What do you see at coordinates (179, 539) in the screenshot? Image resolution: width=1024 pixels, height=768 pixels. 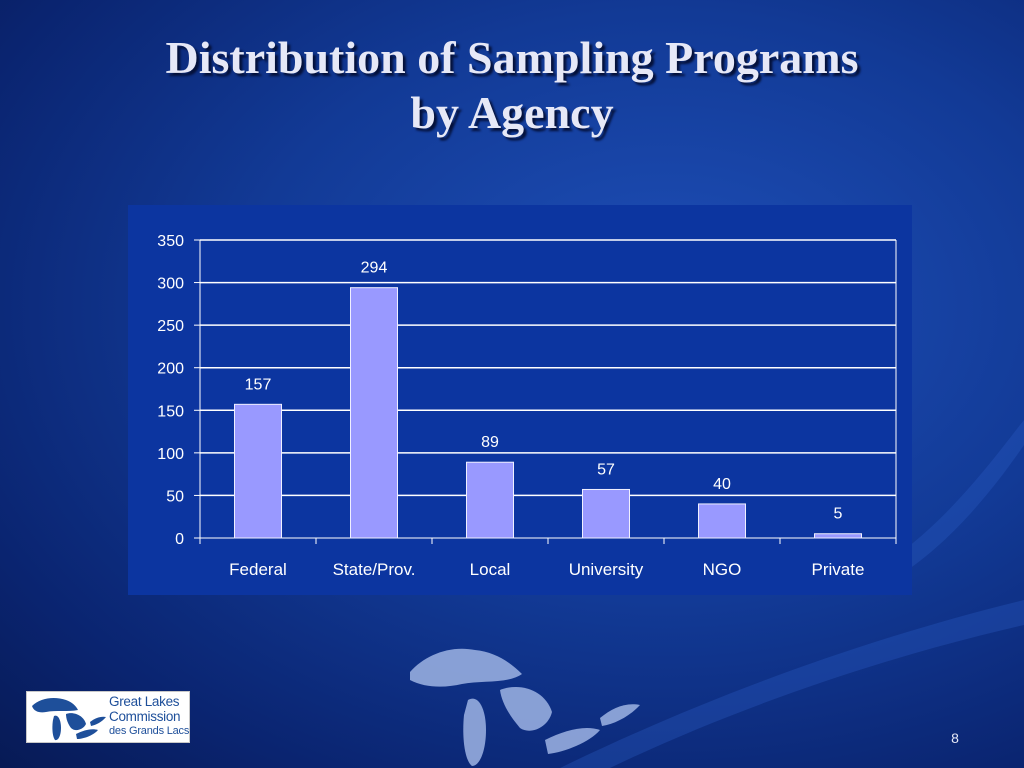 I see `y-tick-label: 0` at bounding box center [179, 539].